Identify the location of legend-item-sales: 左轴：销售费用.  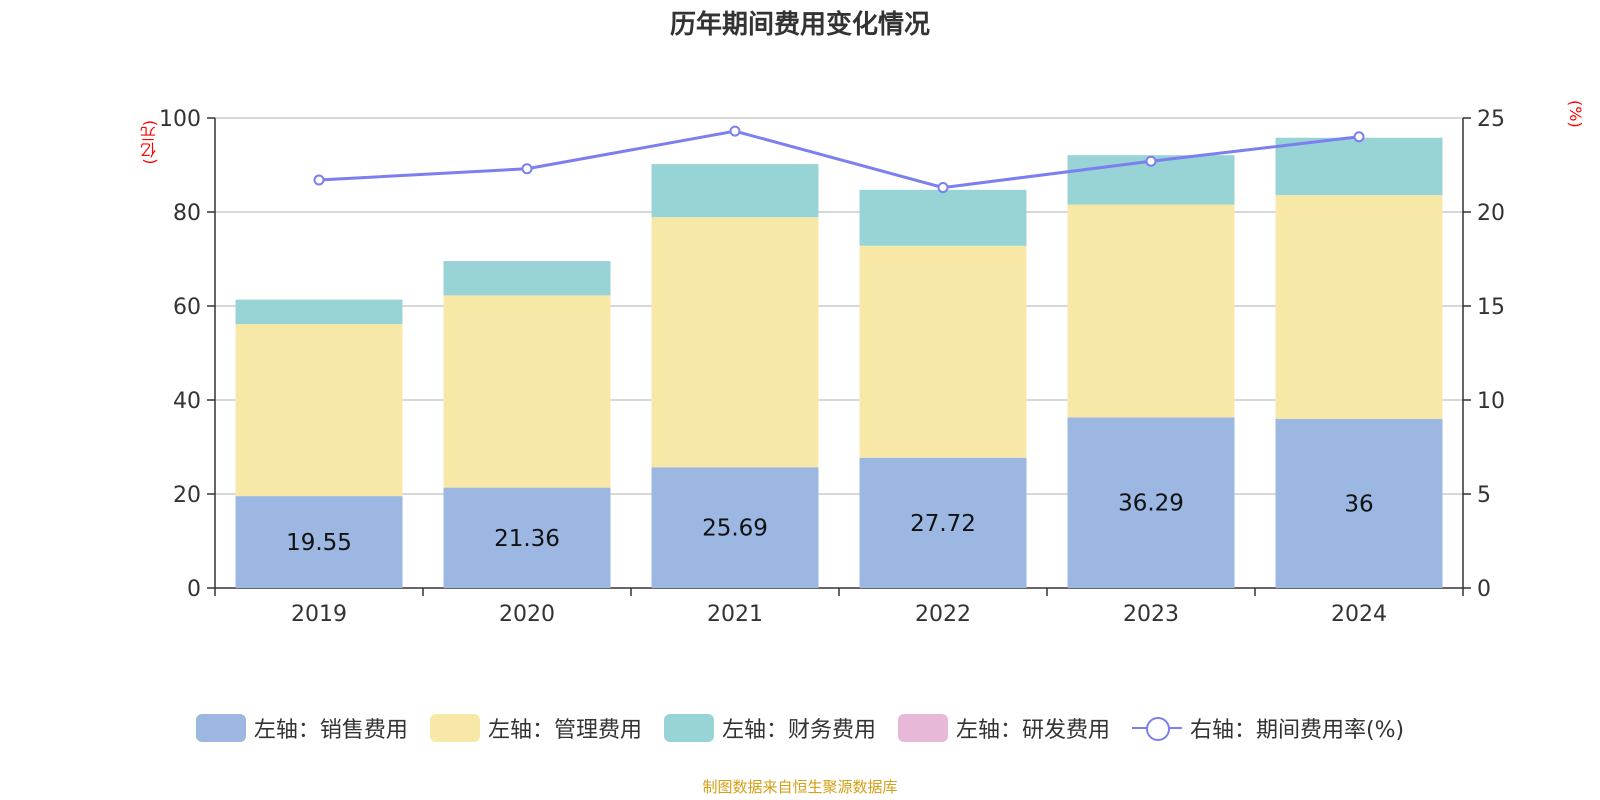
(301, 728).